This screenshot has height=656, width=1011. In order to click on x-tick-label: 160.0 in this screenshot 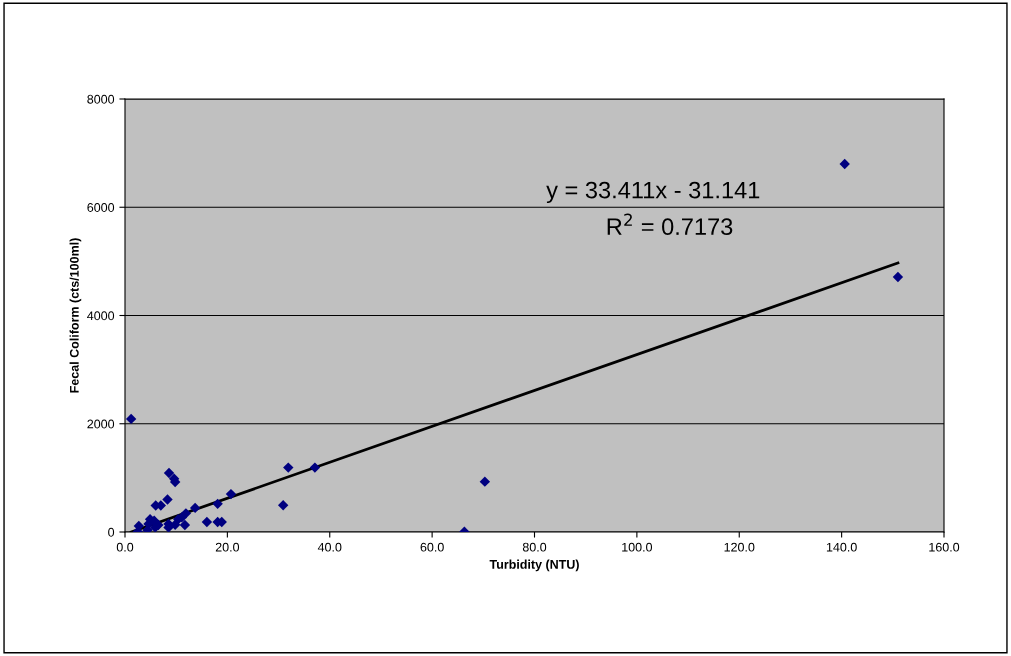, I will do `click(944, 547)`.